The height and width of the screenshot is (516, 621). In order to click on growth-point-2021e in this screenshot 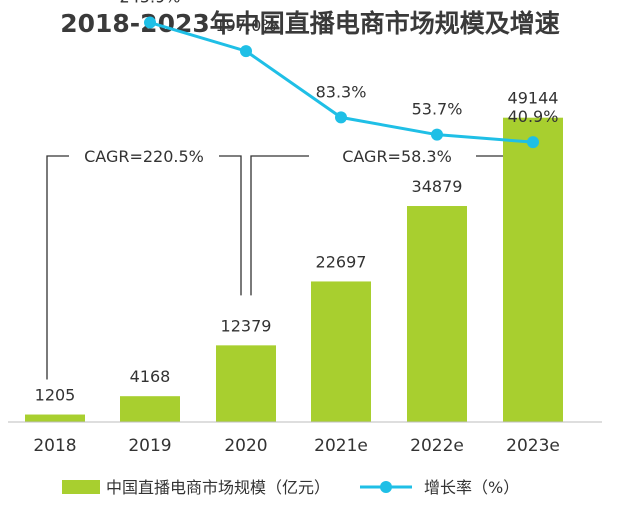, I will do `click(341, 117)`.